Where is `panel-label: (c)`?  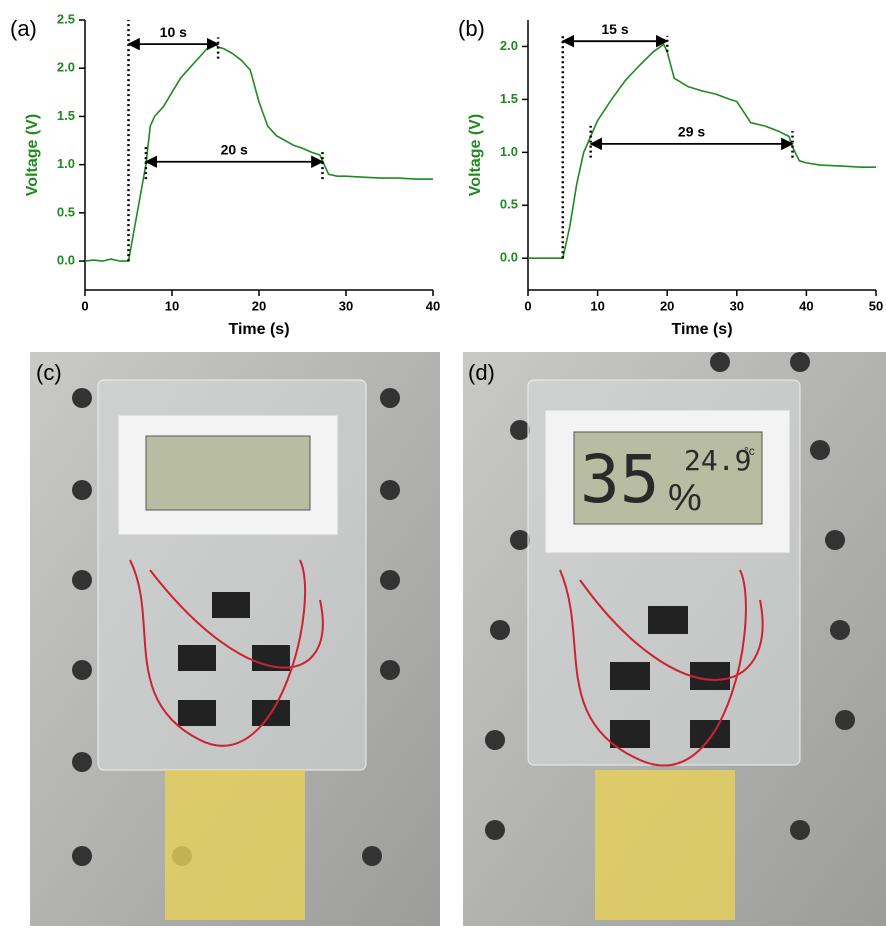 panel-label: (c) is located at coordinates (49, 372).